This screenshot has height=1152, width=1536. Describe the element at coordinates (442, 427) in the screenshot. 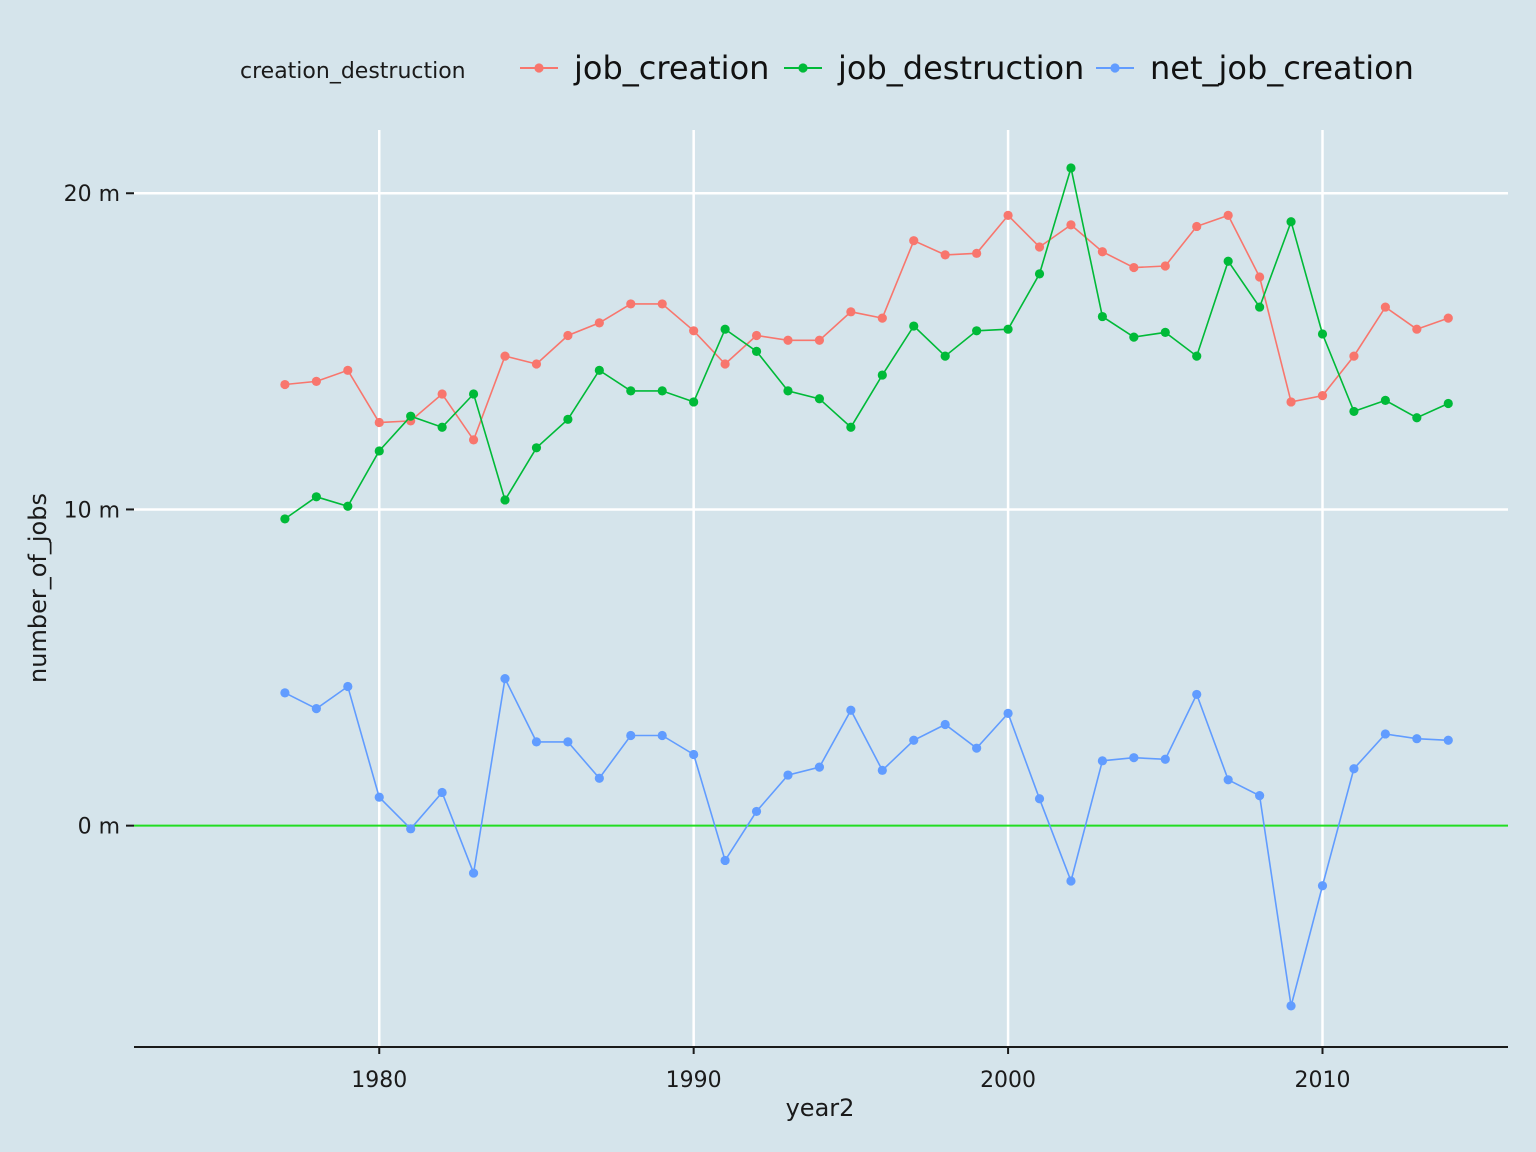

I see `data-point-job_destruction-1982` at that location.